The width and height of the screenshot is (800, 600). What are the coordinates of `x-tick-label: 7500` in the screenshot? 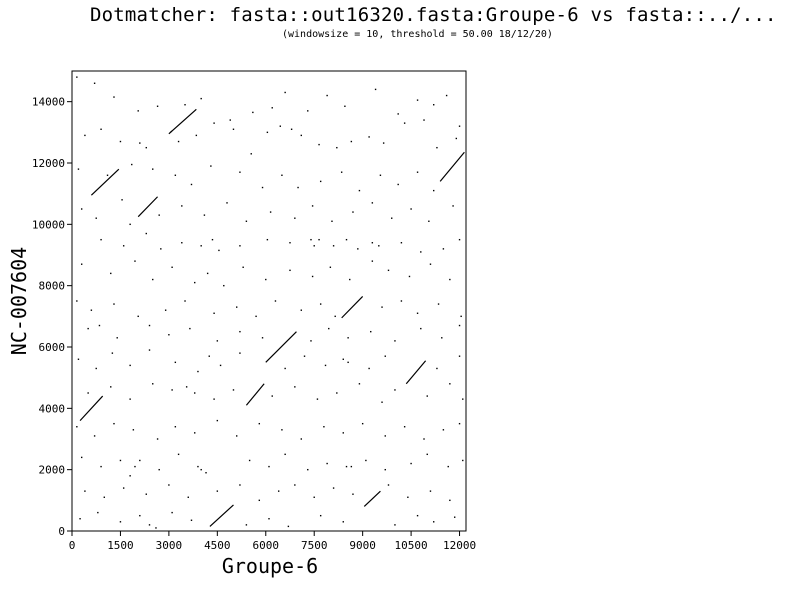 It's located at (314, 545).